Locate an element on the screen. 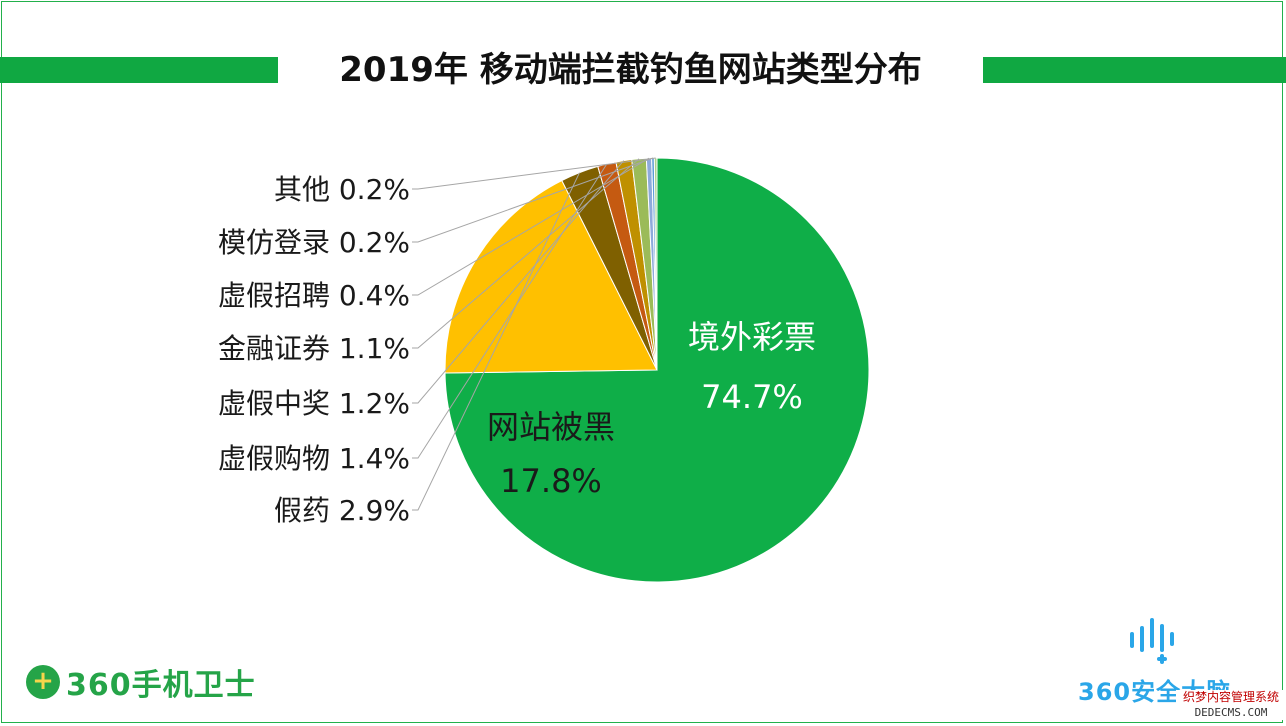 The height and width of the screenshot is (726, 1286). slice-value-label: 74.7% is located at coordinates (752, 397).